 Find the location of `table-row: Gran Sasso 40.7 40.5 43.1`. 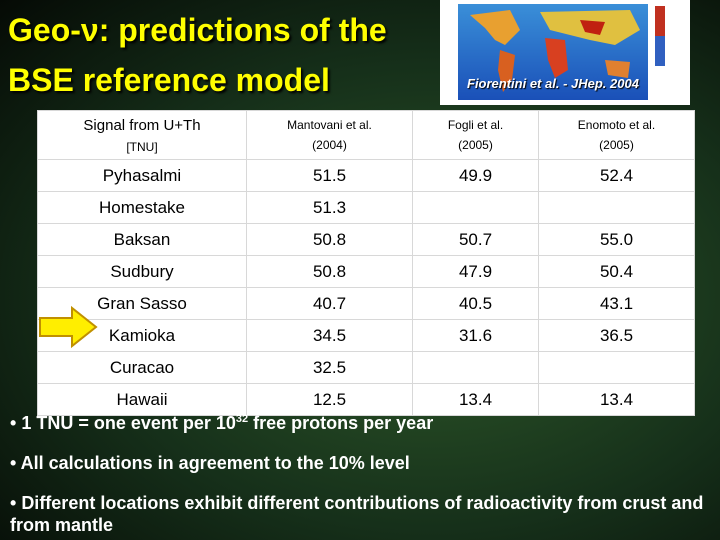

table-row: Gran Sasso 40.7 40.5 43.1 is located at coordinates (366, 303).